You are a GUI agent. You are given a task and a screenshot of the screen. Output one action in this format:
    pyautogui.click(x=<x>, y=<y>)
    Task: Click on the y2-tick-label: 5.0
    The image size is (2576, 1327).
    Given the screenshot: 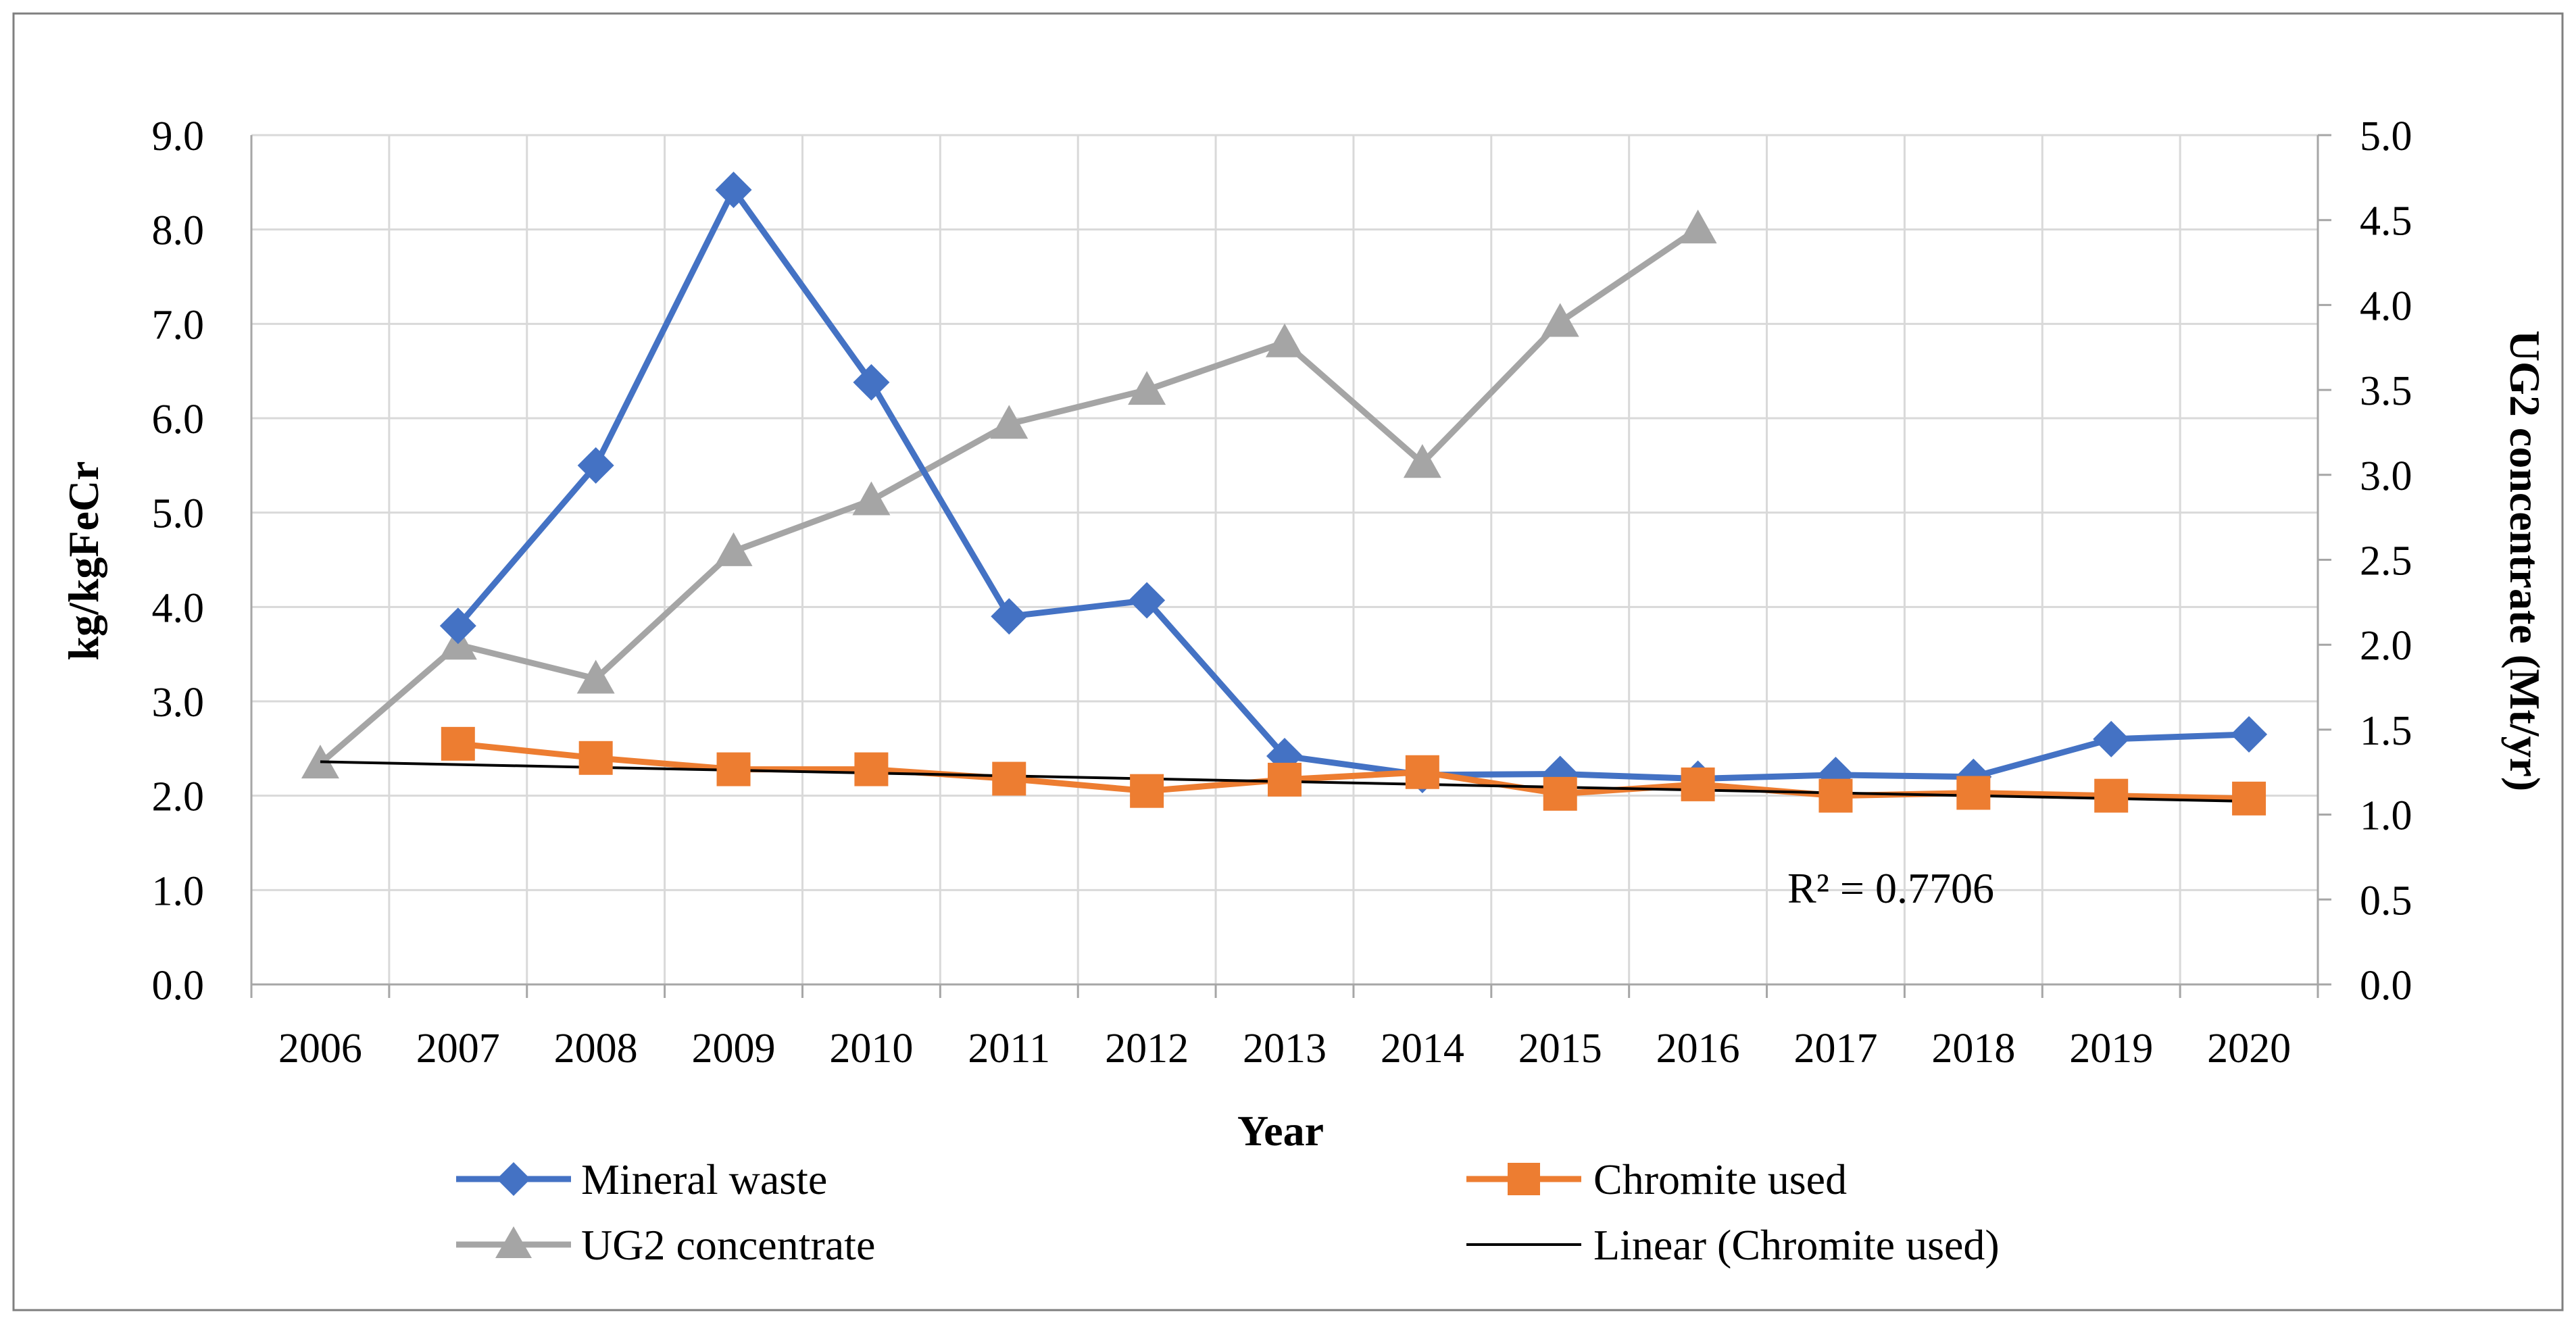 What is the action you would take?
    pyautogui.click(x=2386, y=136)
    